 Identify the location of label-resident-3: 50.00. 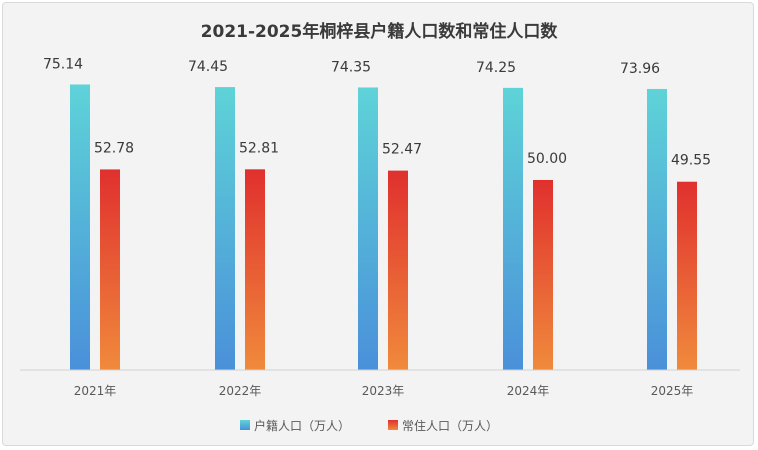
(547, 159).